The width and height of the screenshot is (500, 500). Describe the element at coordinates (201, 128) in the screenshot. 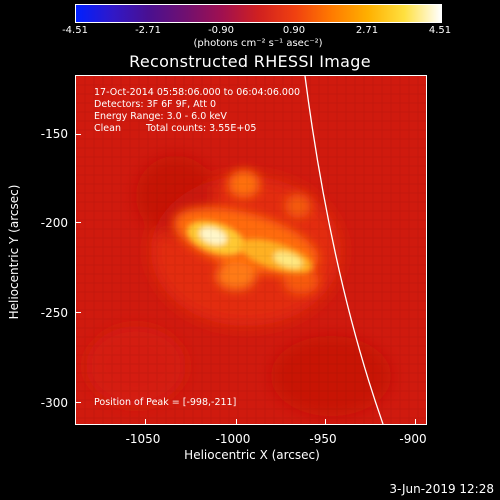

I see `annotation-counts: Total counts: 3.55E+05` at that location.